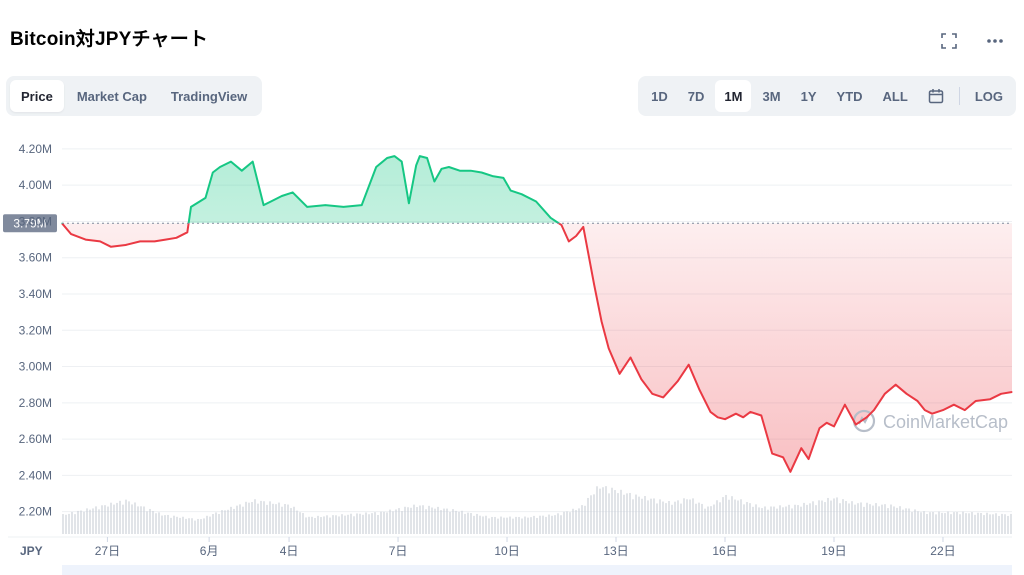  Describe the element at coordinates (209, 96) in the screenshot. I see `tab-tradingview: TradingView` at that location.